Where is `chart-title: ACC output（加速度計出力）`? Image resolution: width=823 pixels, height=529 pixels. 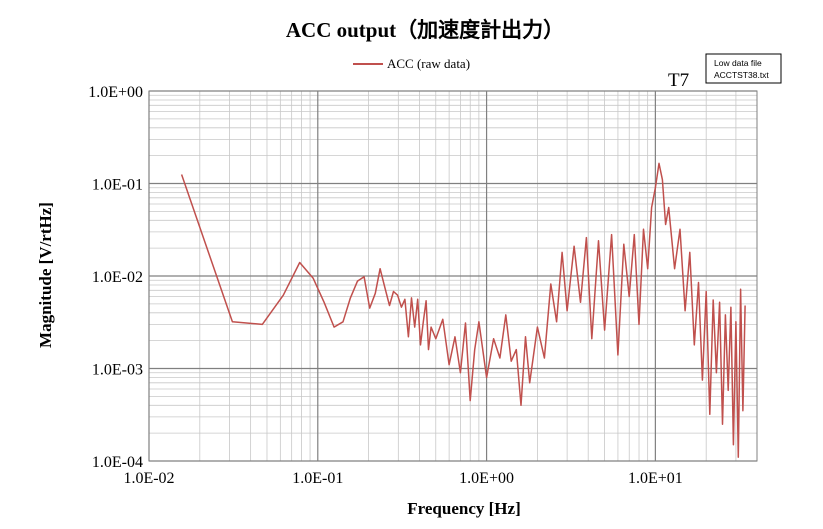
chart-title: ACC output（加速度計出力） is located at coordinates (425, 30).